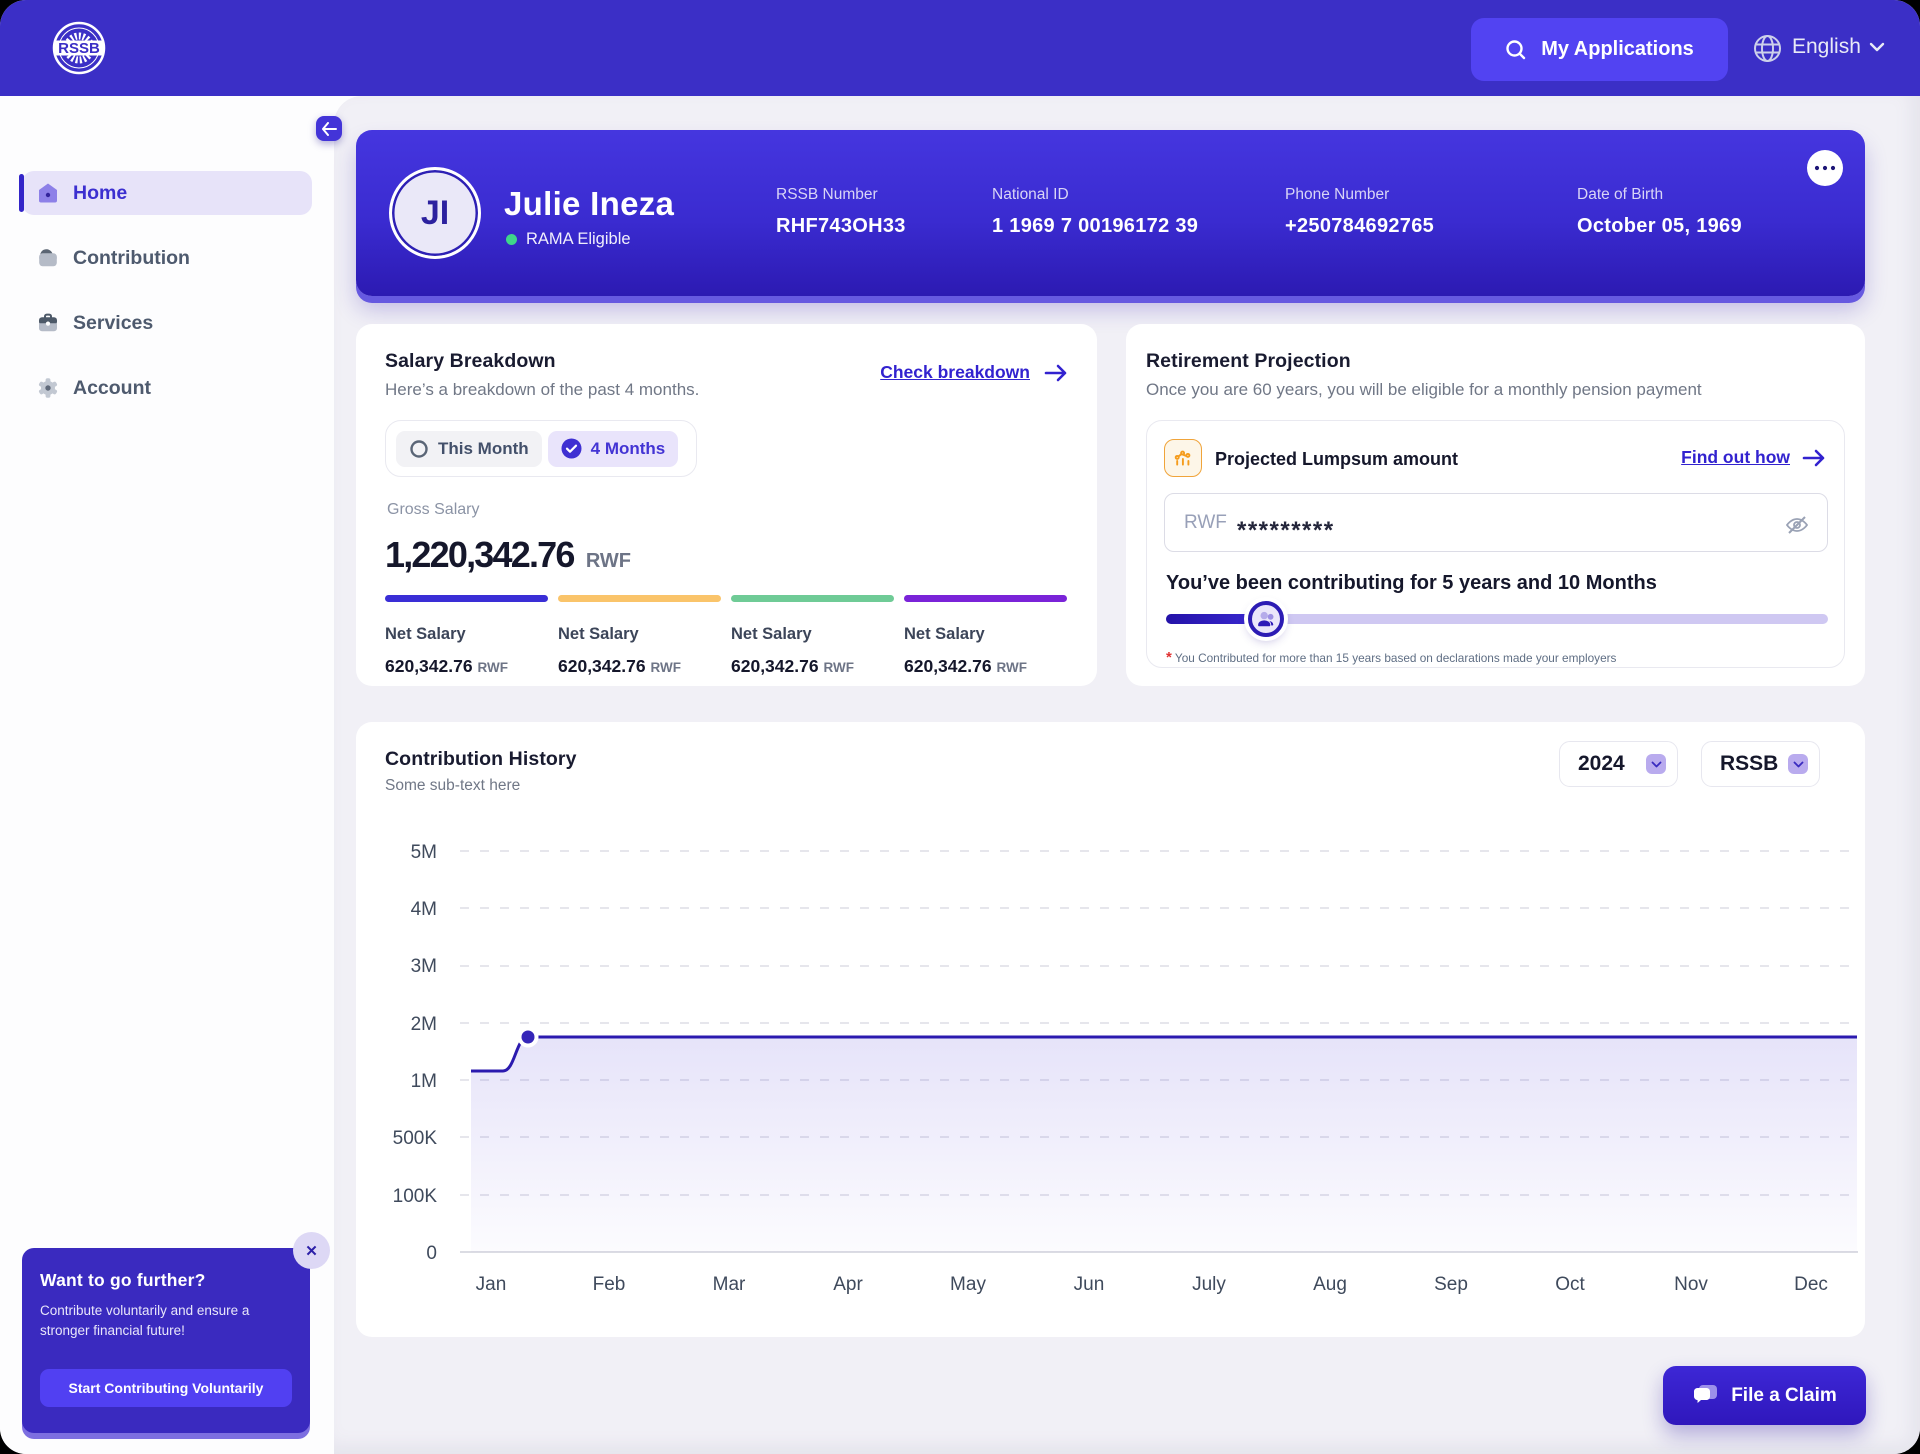 The image size is (1920, 1454). Describe the element at coordinates (1570, 1284) in the screenshot. I see `svg-text: Oct` at that location.